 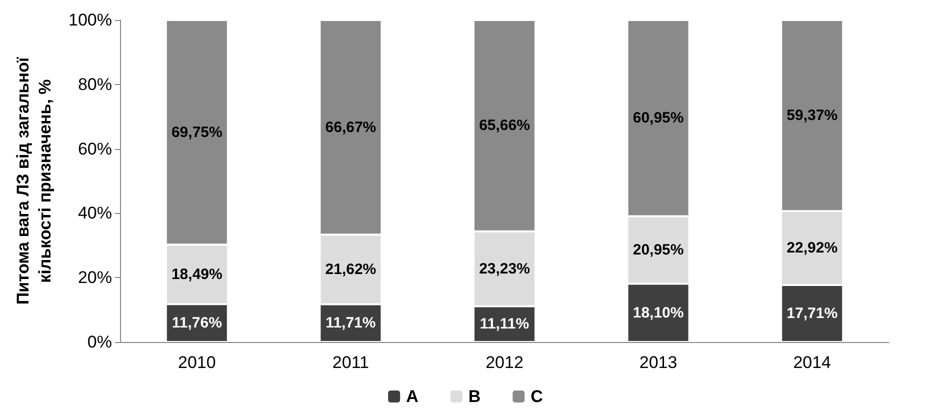 What do you see at coordinates (350, 362) in the screenshot?
I see `x-tick-label: 2011` at bounding box center [350, 362].